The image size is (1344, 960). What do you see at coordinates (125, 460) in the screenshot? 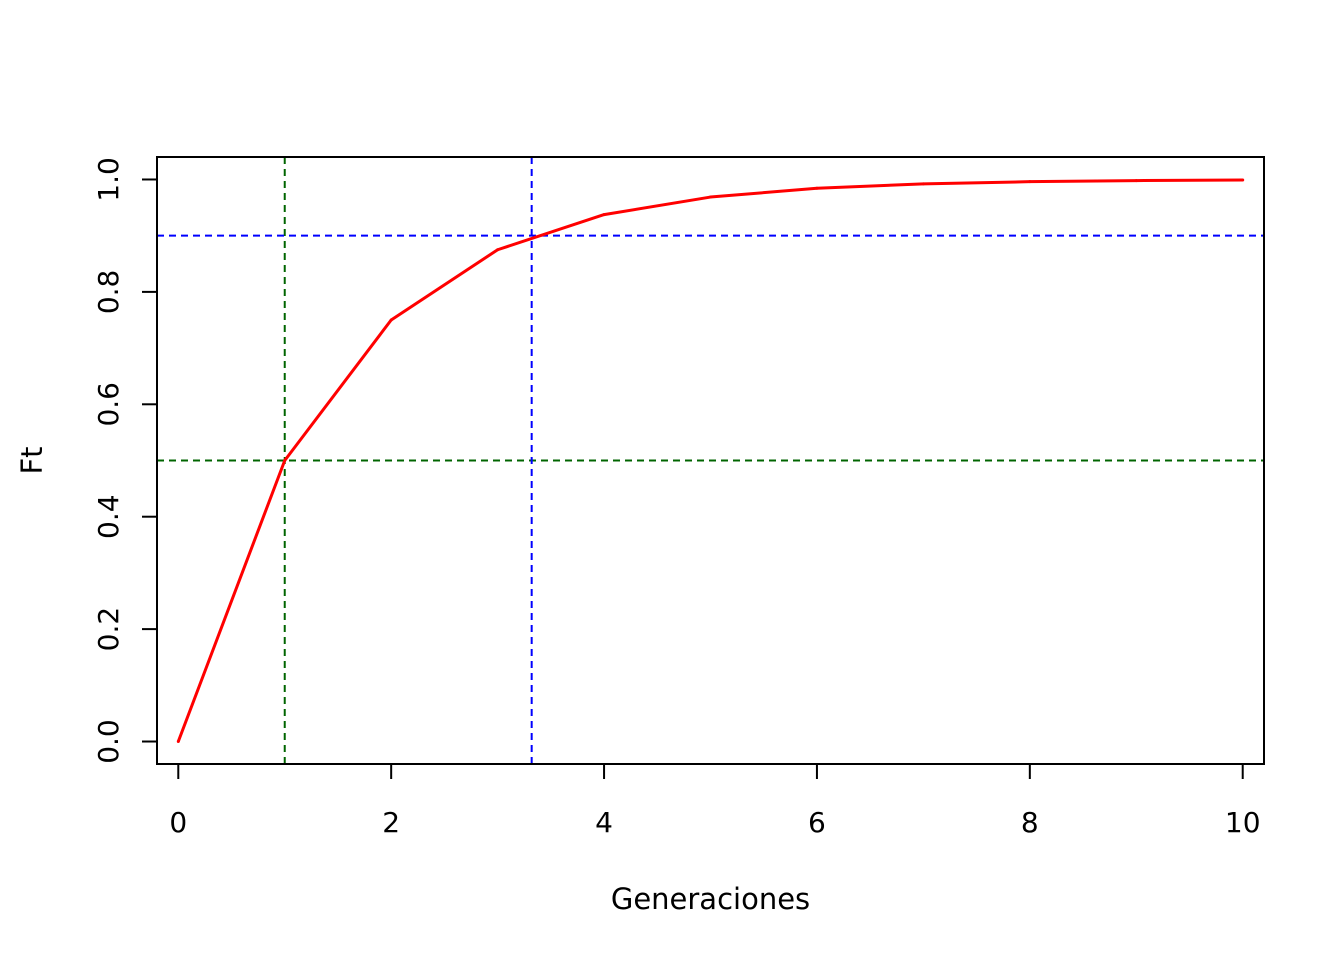
I see `y-axis: 0.0 0.2 0.4 0.6 0.8 1.0` at bounding box center [125, 460].